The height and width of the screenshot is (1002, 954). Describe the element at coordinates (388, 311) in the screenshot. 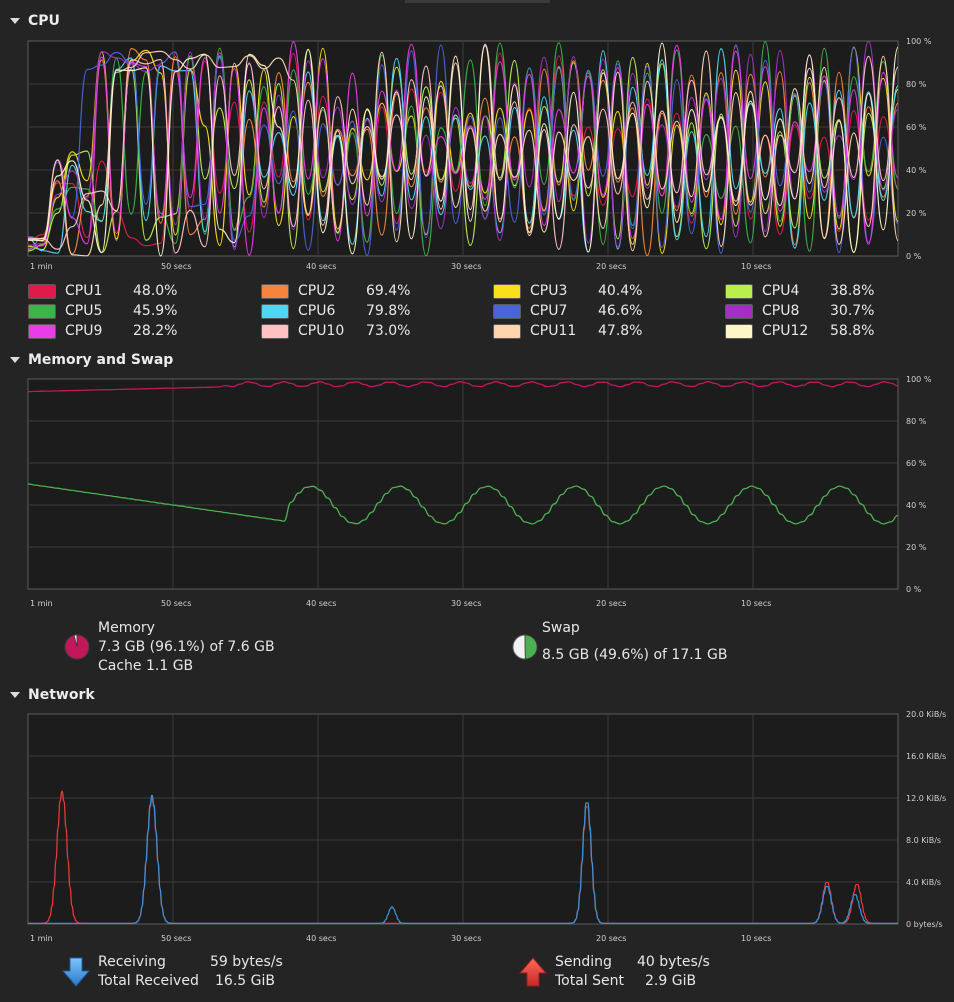

I see `cpu-legend-value: 79.8%` at that location.